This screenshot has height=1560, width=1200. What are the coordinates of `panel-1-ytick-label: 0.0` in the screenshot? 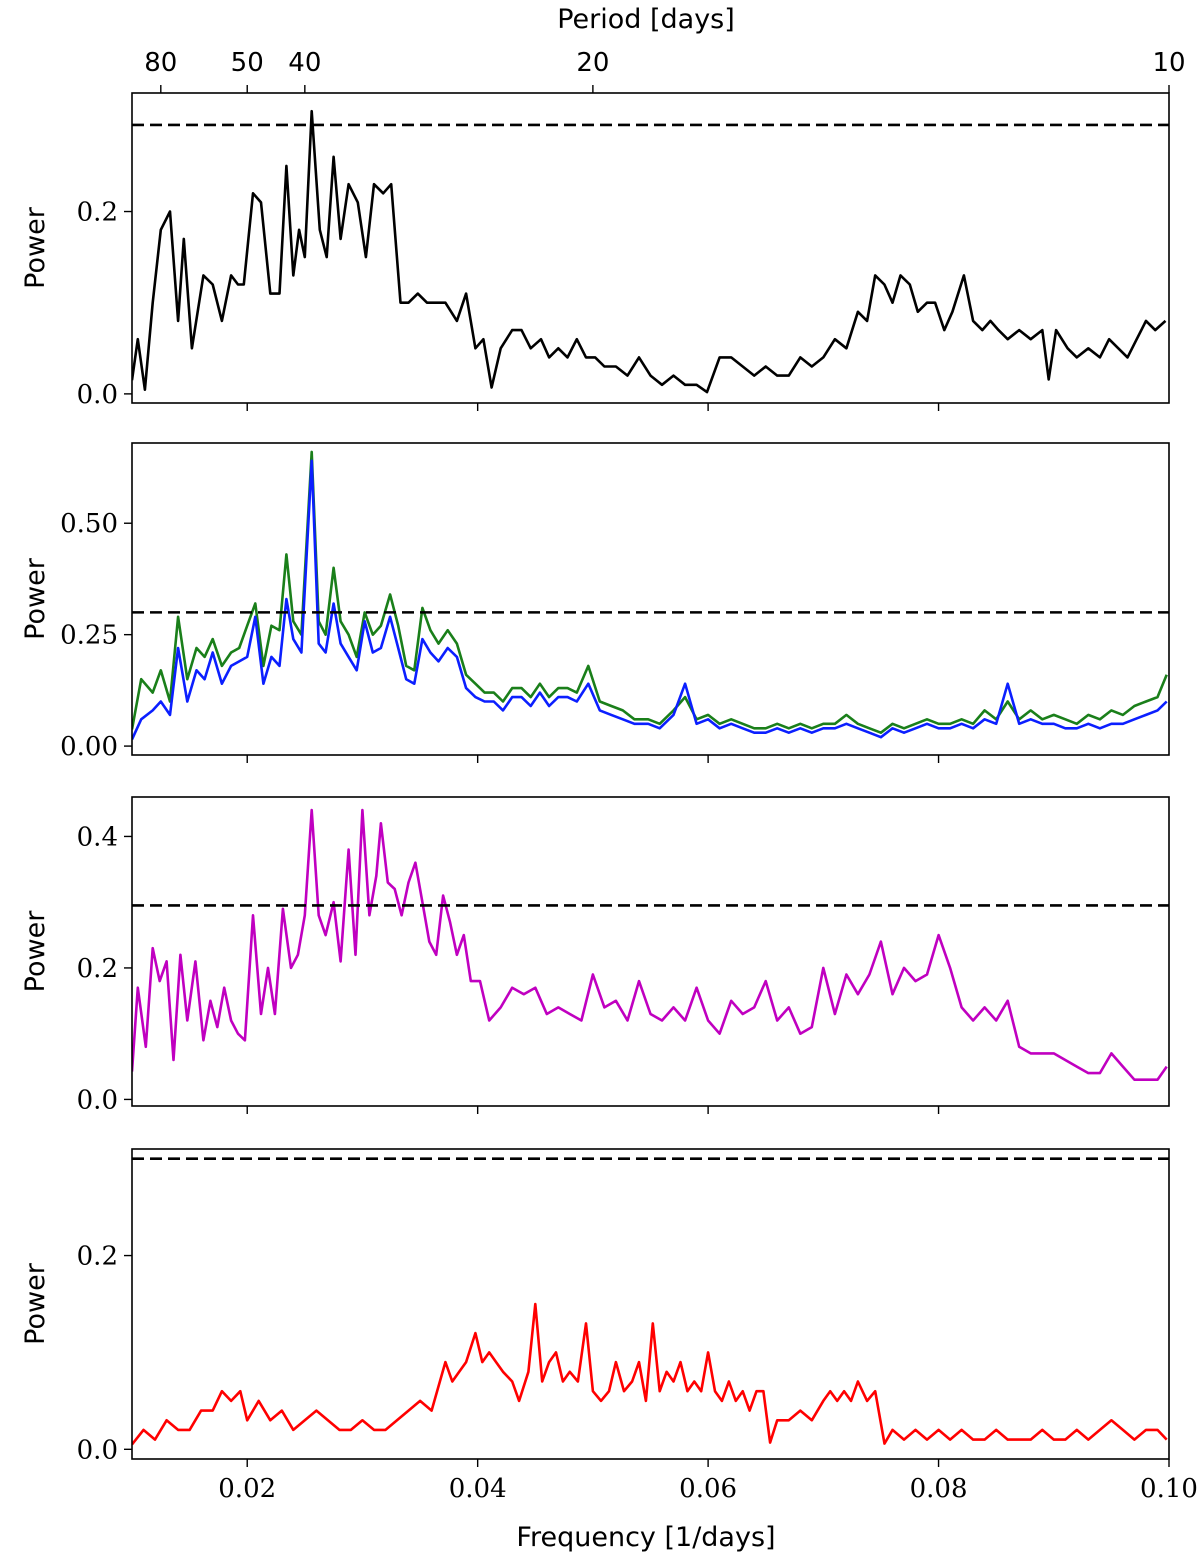 It's located at (97, 395).